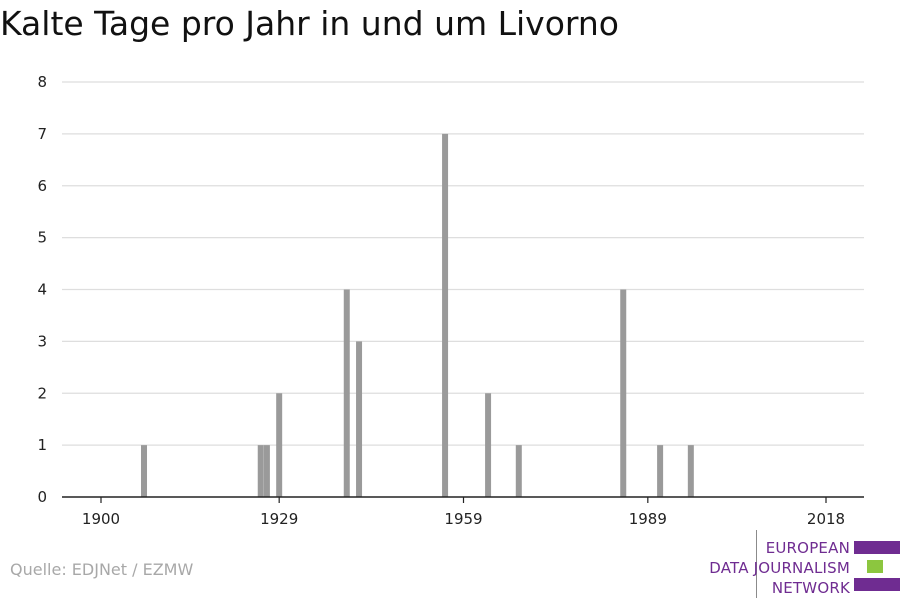 The image size is (900, 600). Describe the element at coordinates (463, 519) in the screenshot. I see `x-tick-label-1959: 1959` at that location.